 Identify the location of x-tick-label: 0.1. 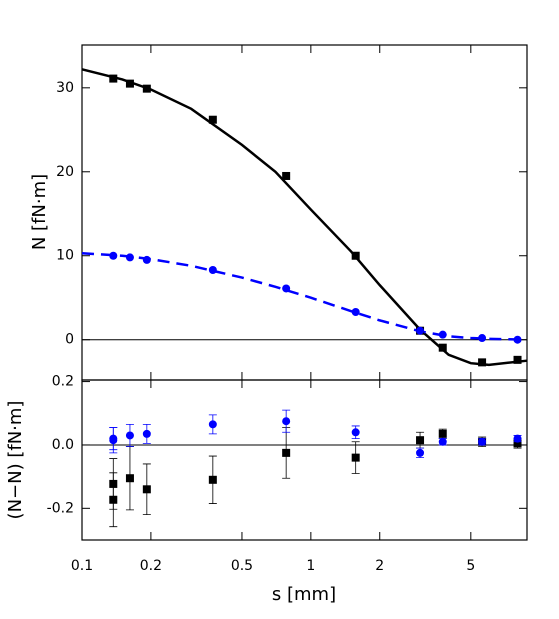
(82, 566).